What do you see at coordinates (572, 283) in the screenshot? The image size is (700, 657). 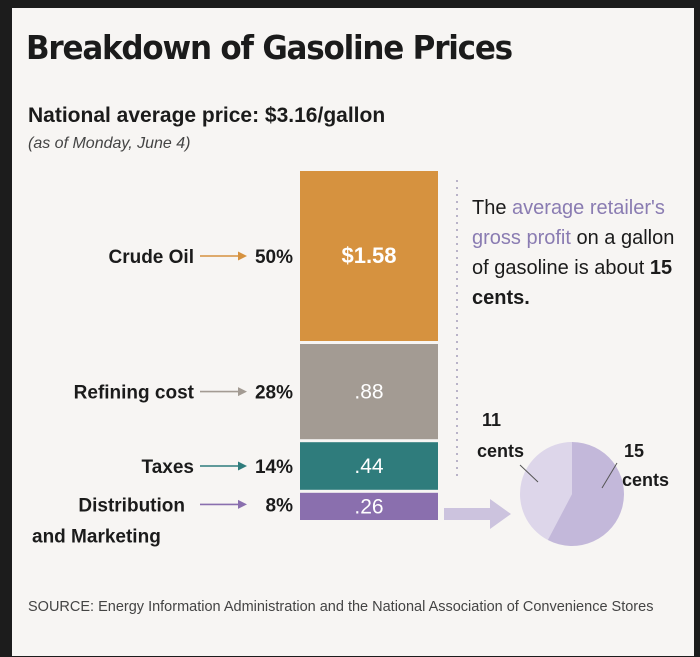 I see `note-bold-amount: 15 cents.` at bounding box center [572, 283].